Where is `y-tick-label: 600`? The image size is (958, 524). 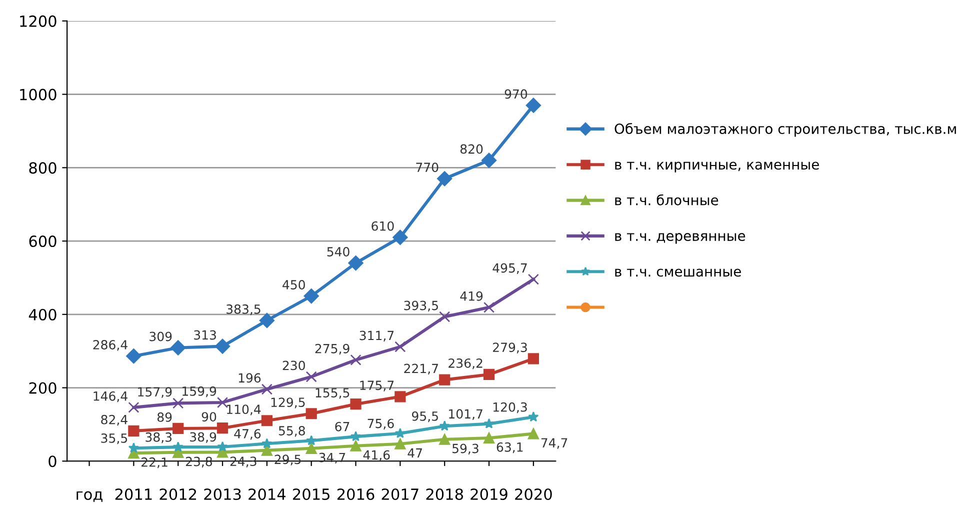
y-tick-label: 600 is located at coordinates (42, 242).